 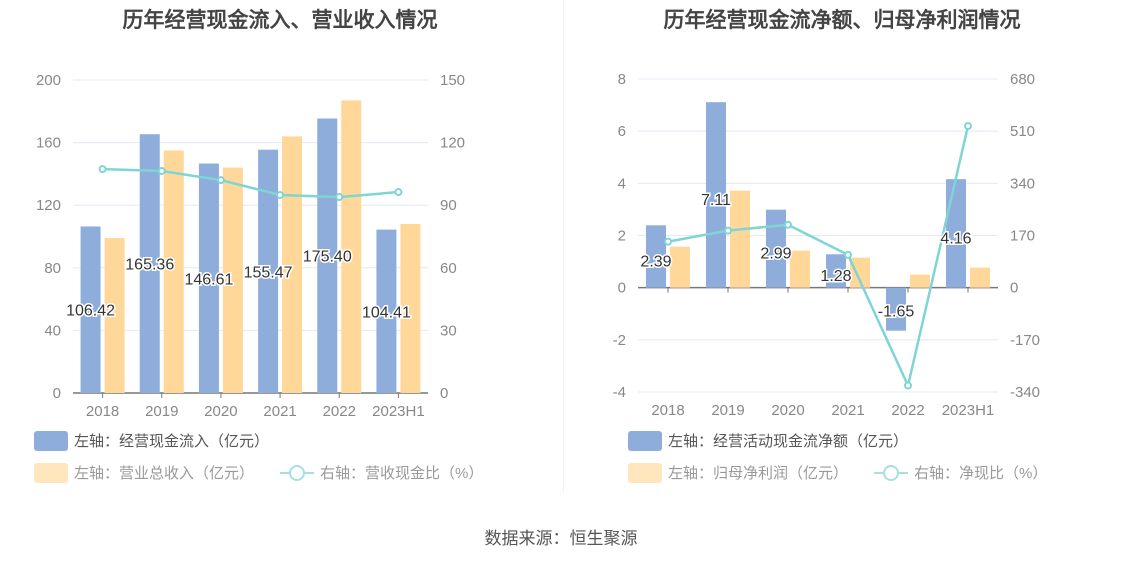 I want to click on bar-data-label: 2.99, so click(x=775, y=254).